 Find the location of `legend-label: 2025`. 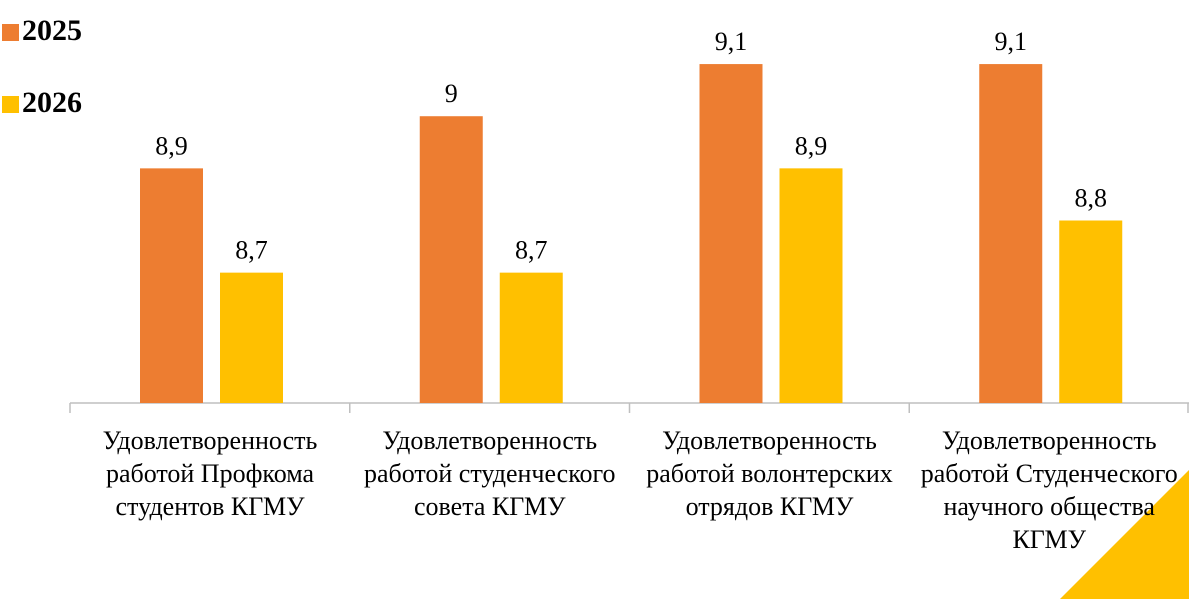

legend-label: 2025 is located at coordinates (52, 30).